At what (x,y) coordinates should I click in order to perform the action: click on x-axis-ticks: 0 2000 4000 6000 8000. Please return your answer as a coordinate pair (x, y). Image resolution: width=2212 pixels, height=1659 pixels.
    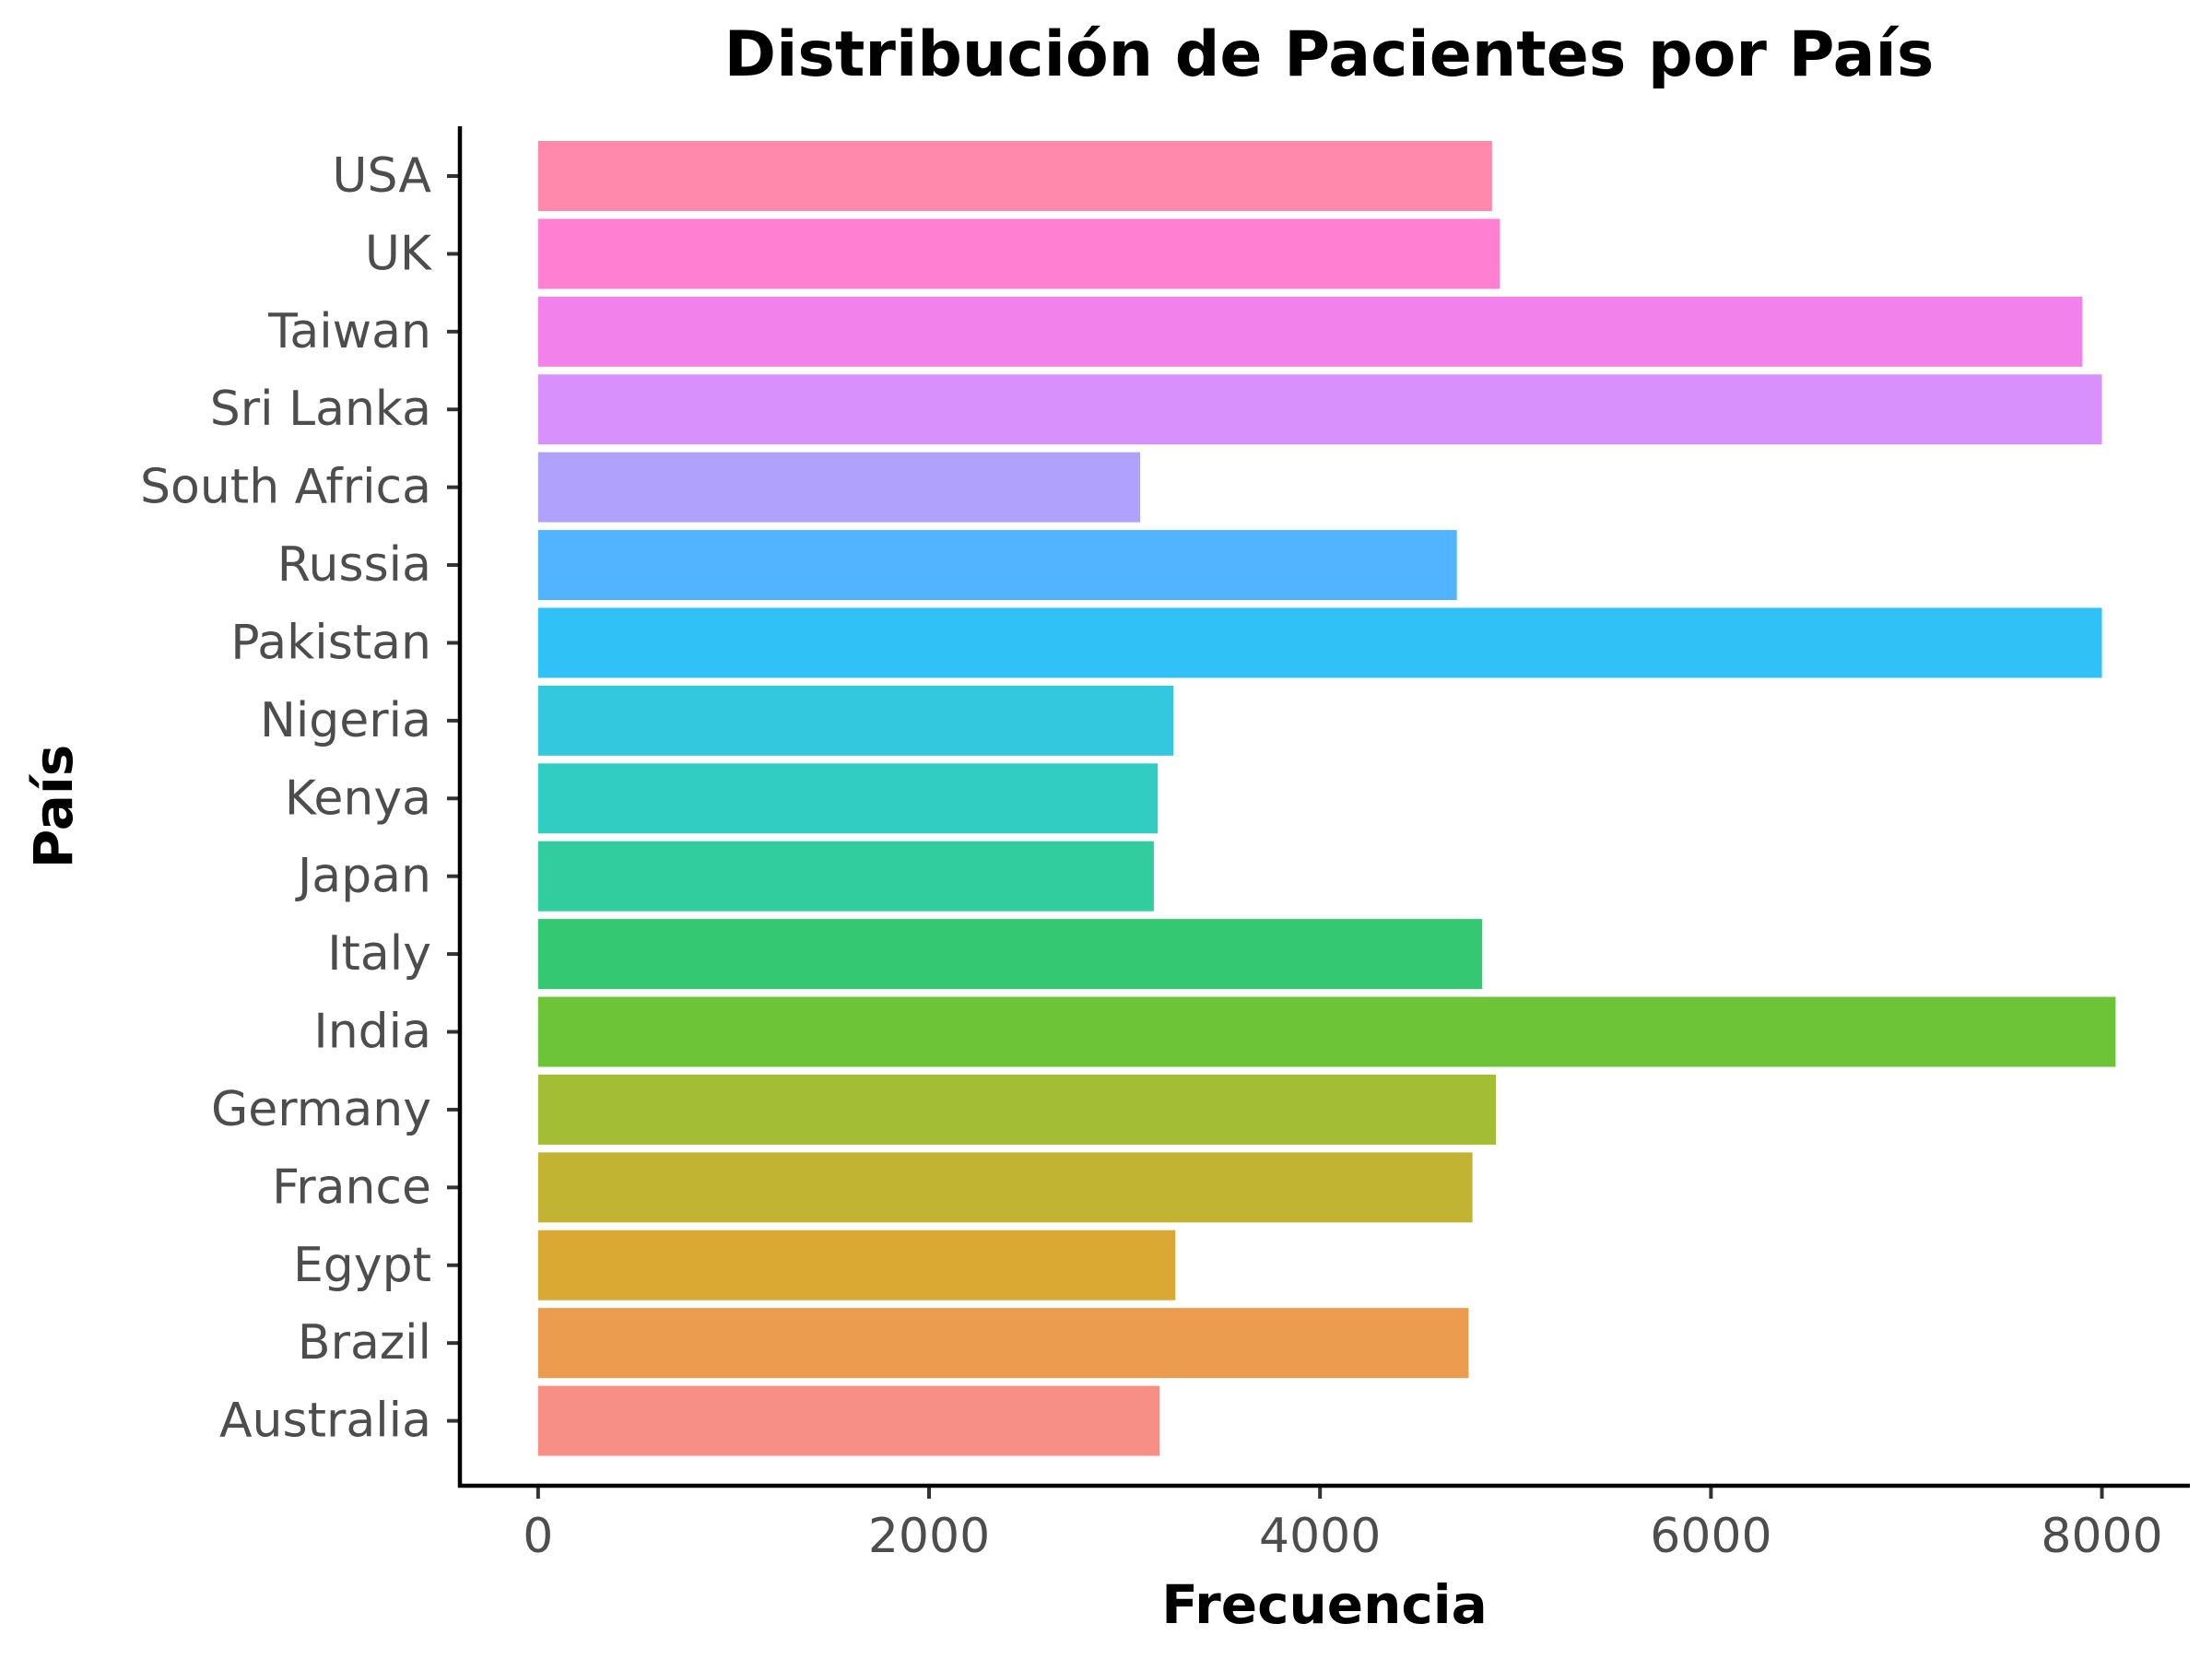
    Looking at the image, I should click on (1343, 1525).